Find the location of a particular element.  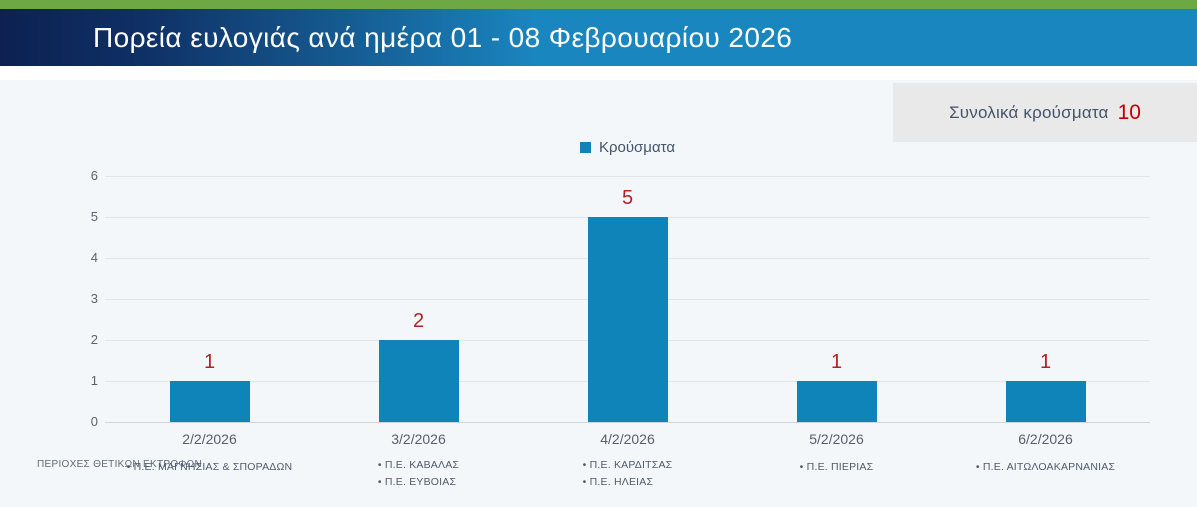

region-column: • Π.Ε. ΑΙΤΩΛΟΑΚΑΡΝΑΝΙΑΣ is located at coordinates (1046, 466).